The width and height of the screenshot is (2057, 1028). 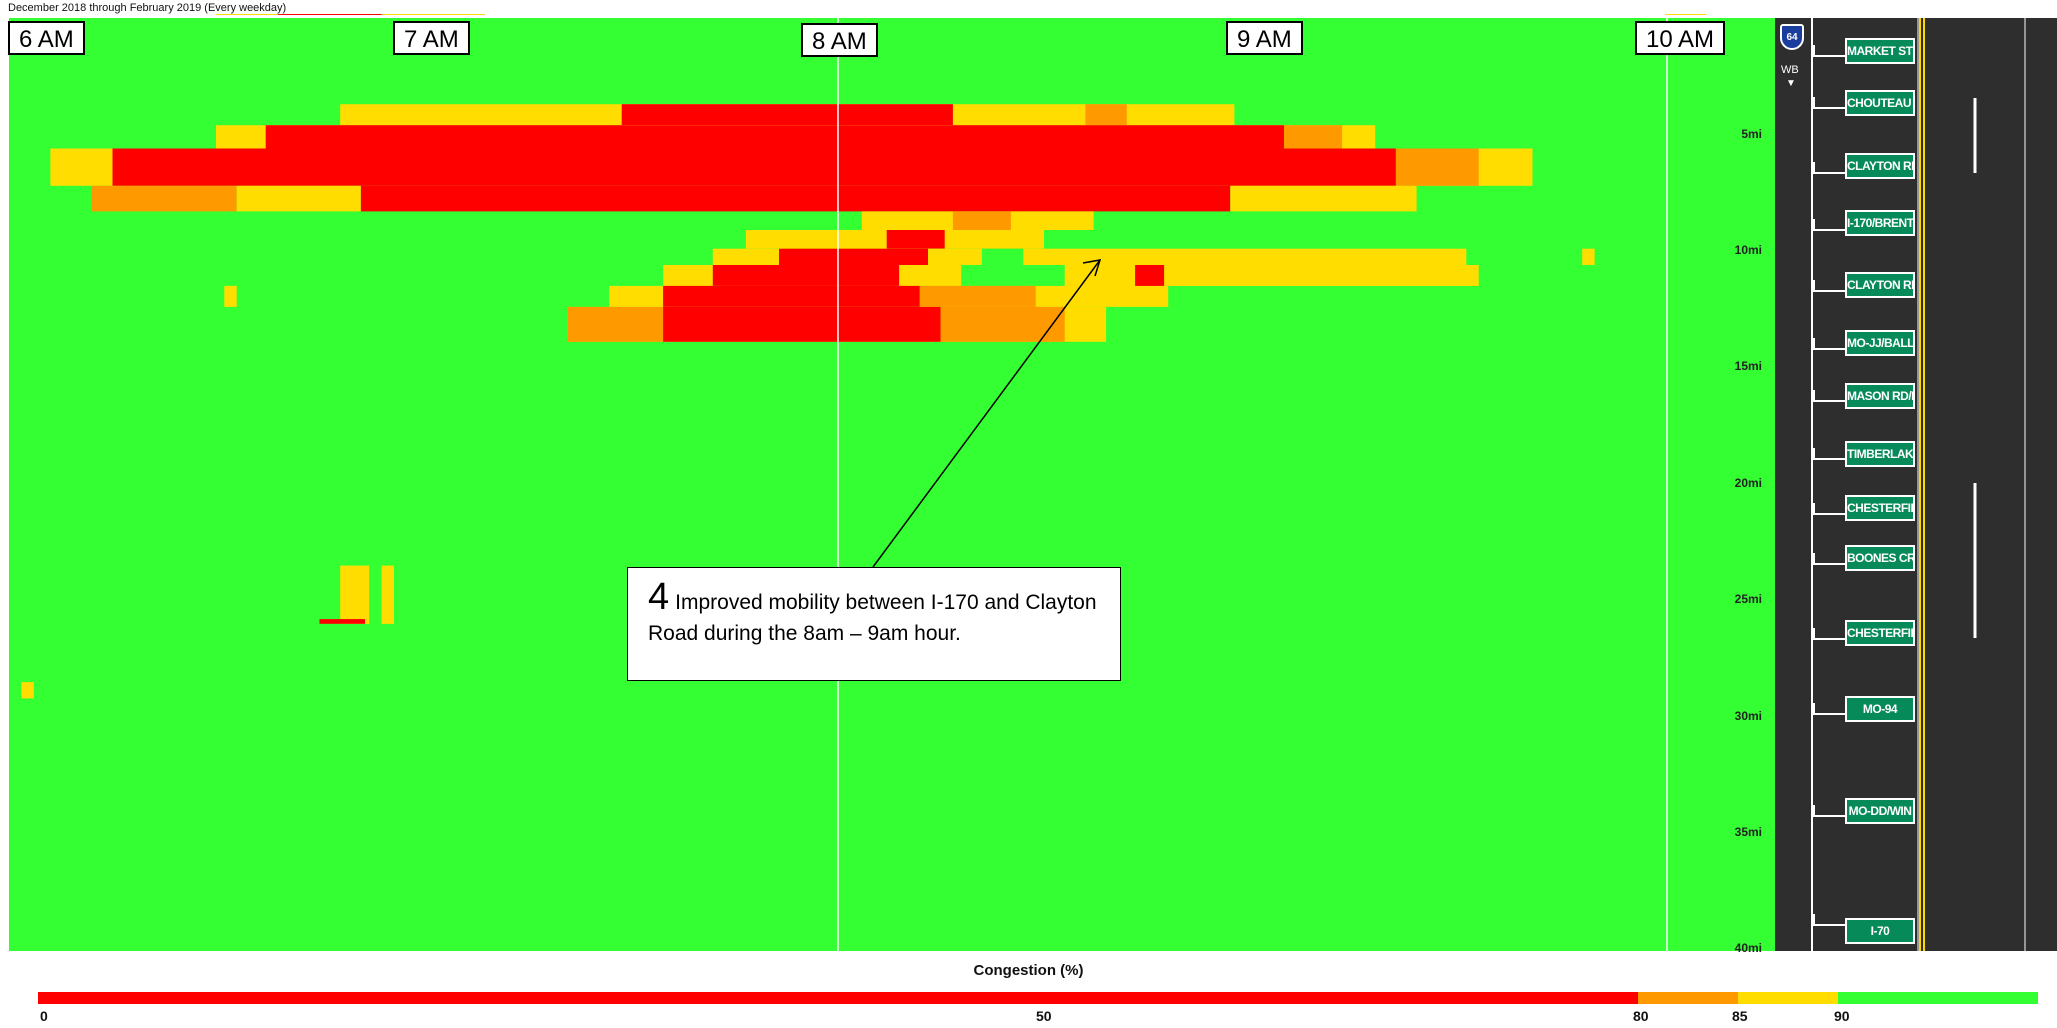 I want to click on exit-sign: TIMBERLAKE, so click(x=1880, y=454).